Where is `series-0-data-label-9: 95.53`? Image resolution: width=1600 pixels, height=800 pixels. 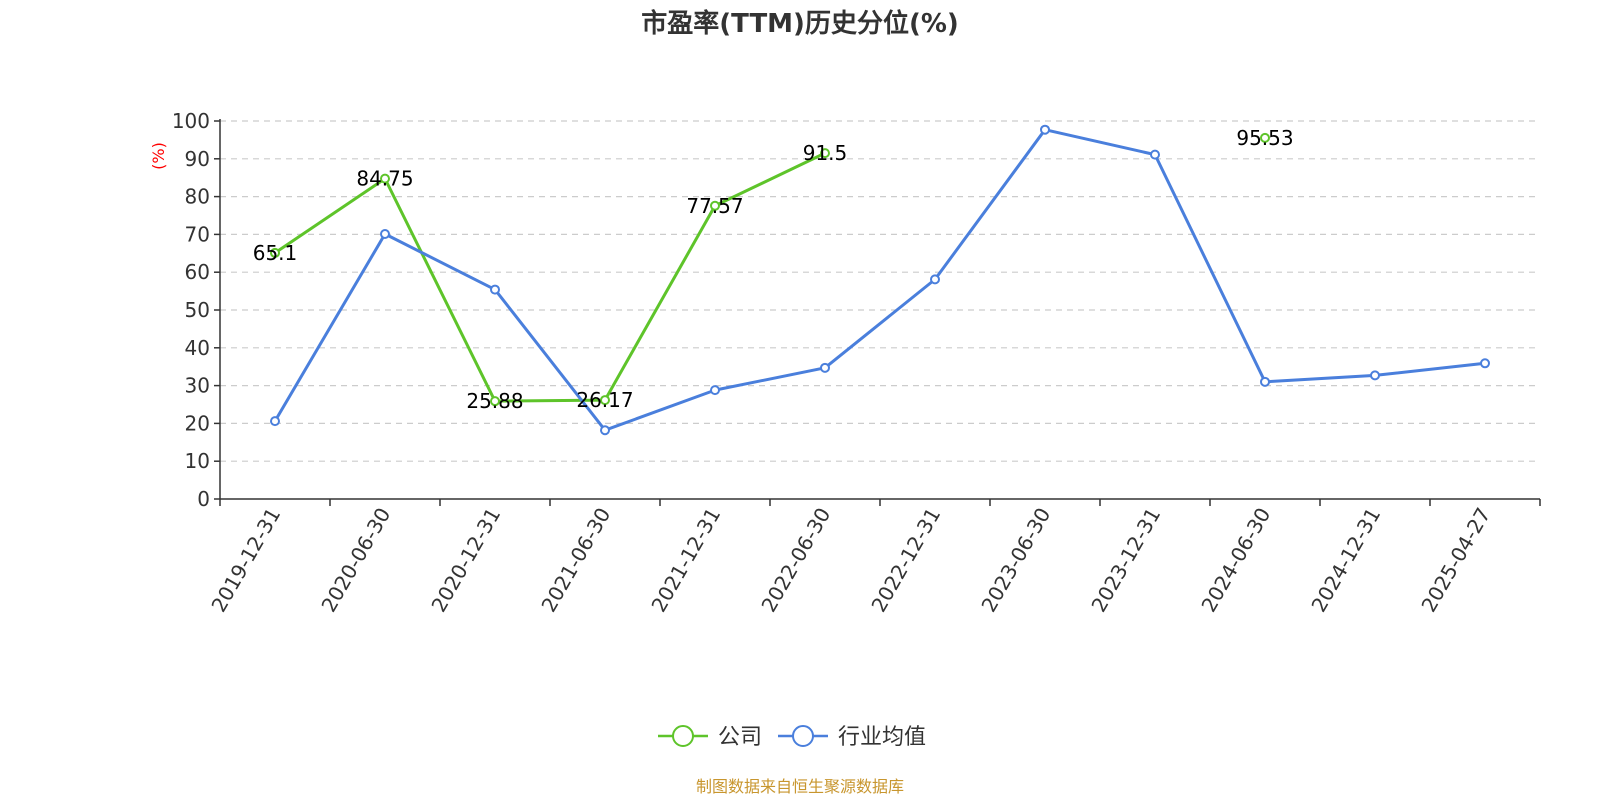 series-0-data-label-9: 95.53 is located at coordinates (1264, 138).